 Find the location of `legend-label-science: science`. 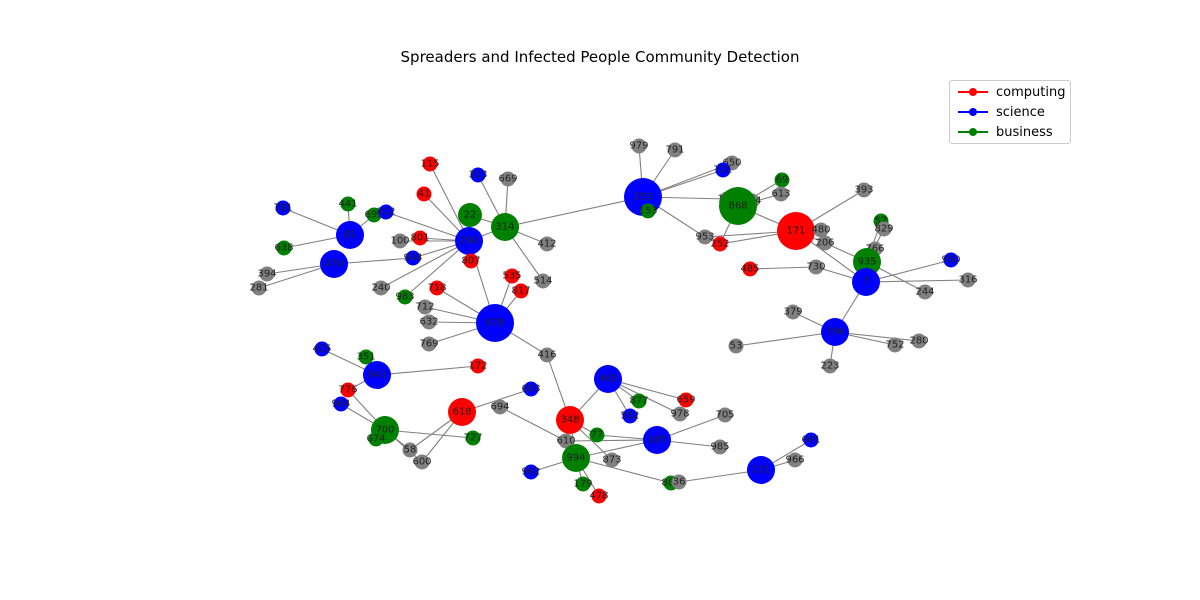

legend-label-science: science is located at coordinates (1020, 112).